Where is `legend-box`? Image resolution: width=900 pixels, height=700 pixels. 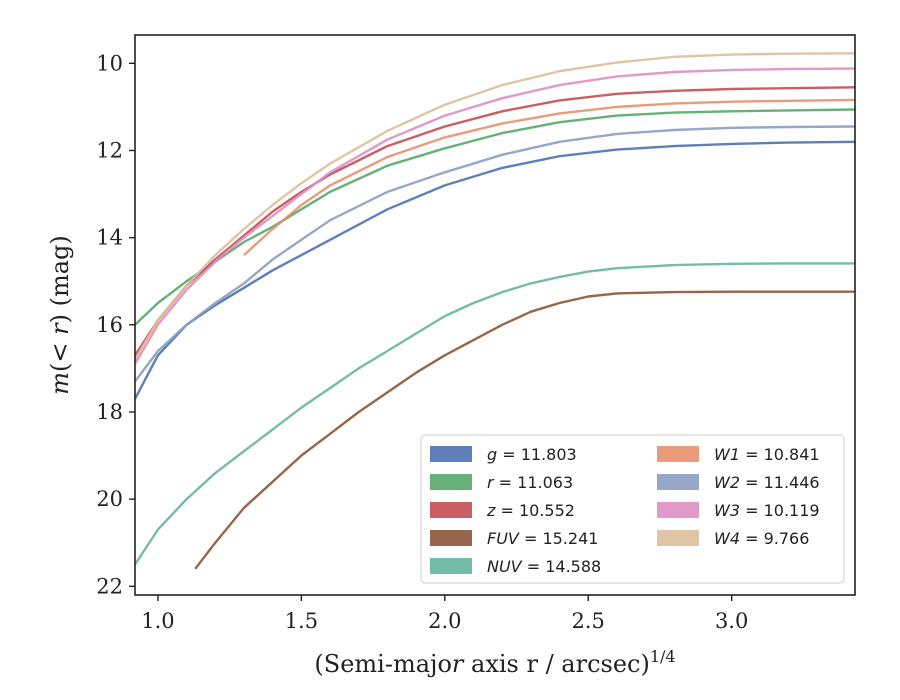
legend-box is located at coordinates (632, 509).